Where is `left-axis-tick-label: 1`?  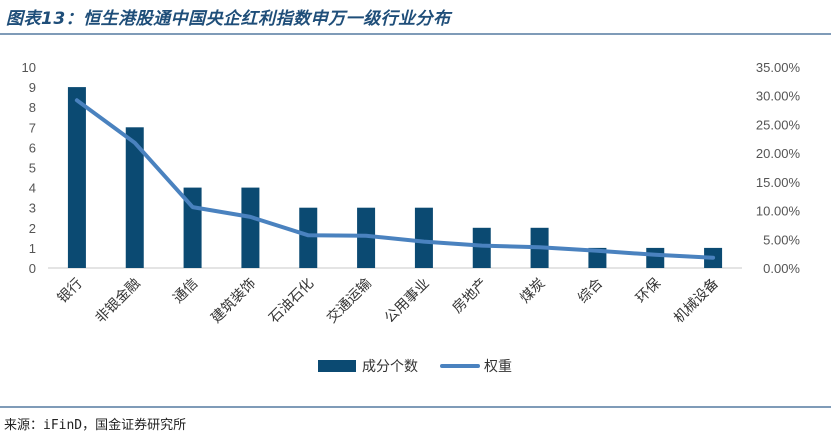
left-axis-tick-label: 1 is located at coordinates (32, 248).